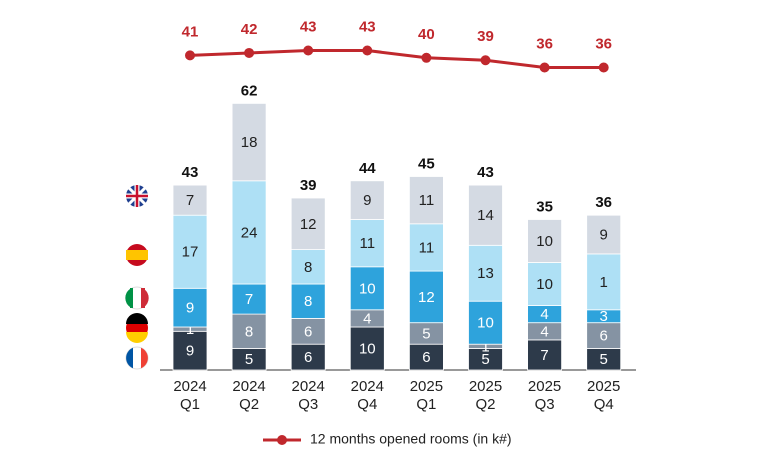  What do you see at coordinates (137, 277) in the screenshot?
I see `flags` at bounding box center [137, 277].